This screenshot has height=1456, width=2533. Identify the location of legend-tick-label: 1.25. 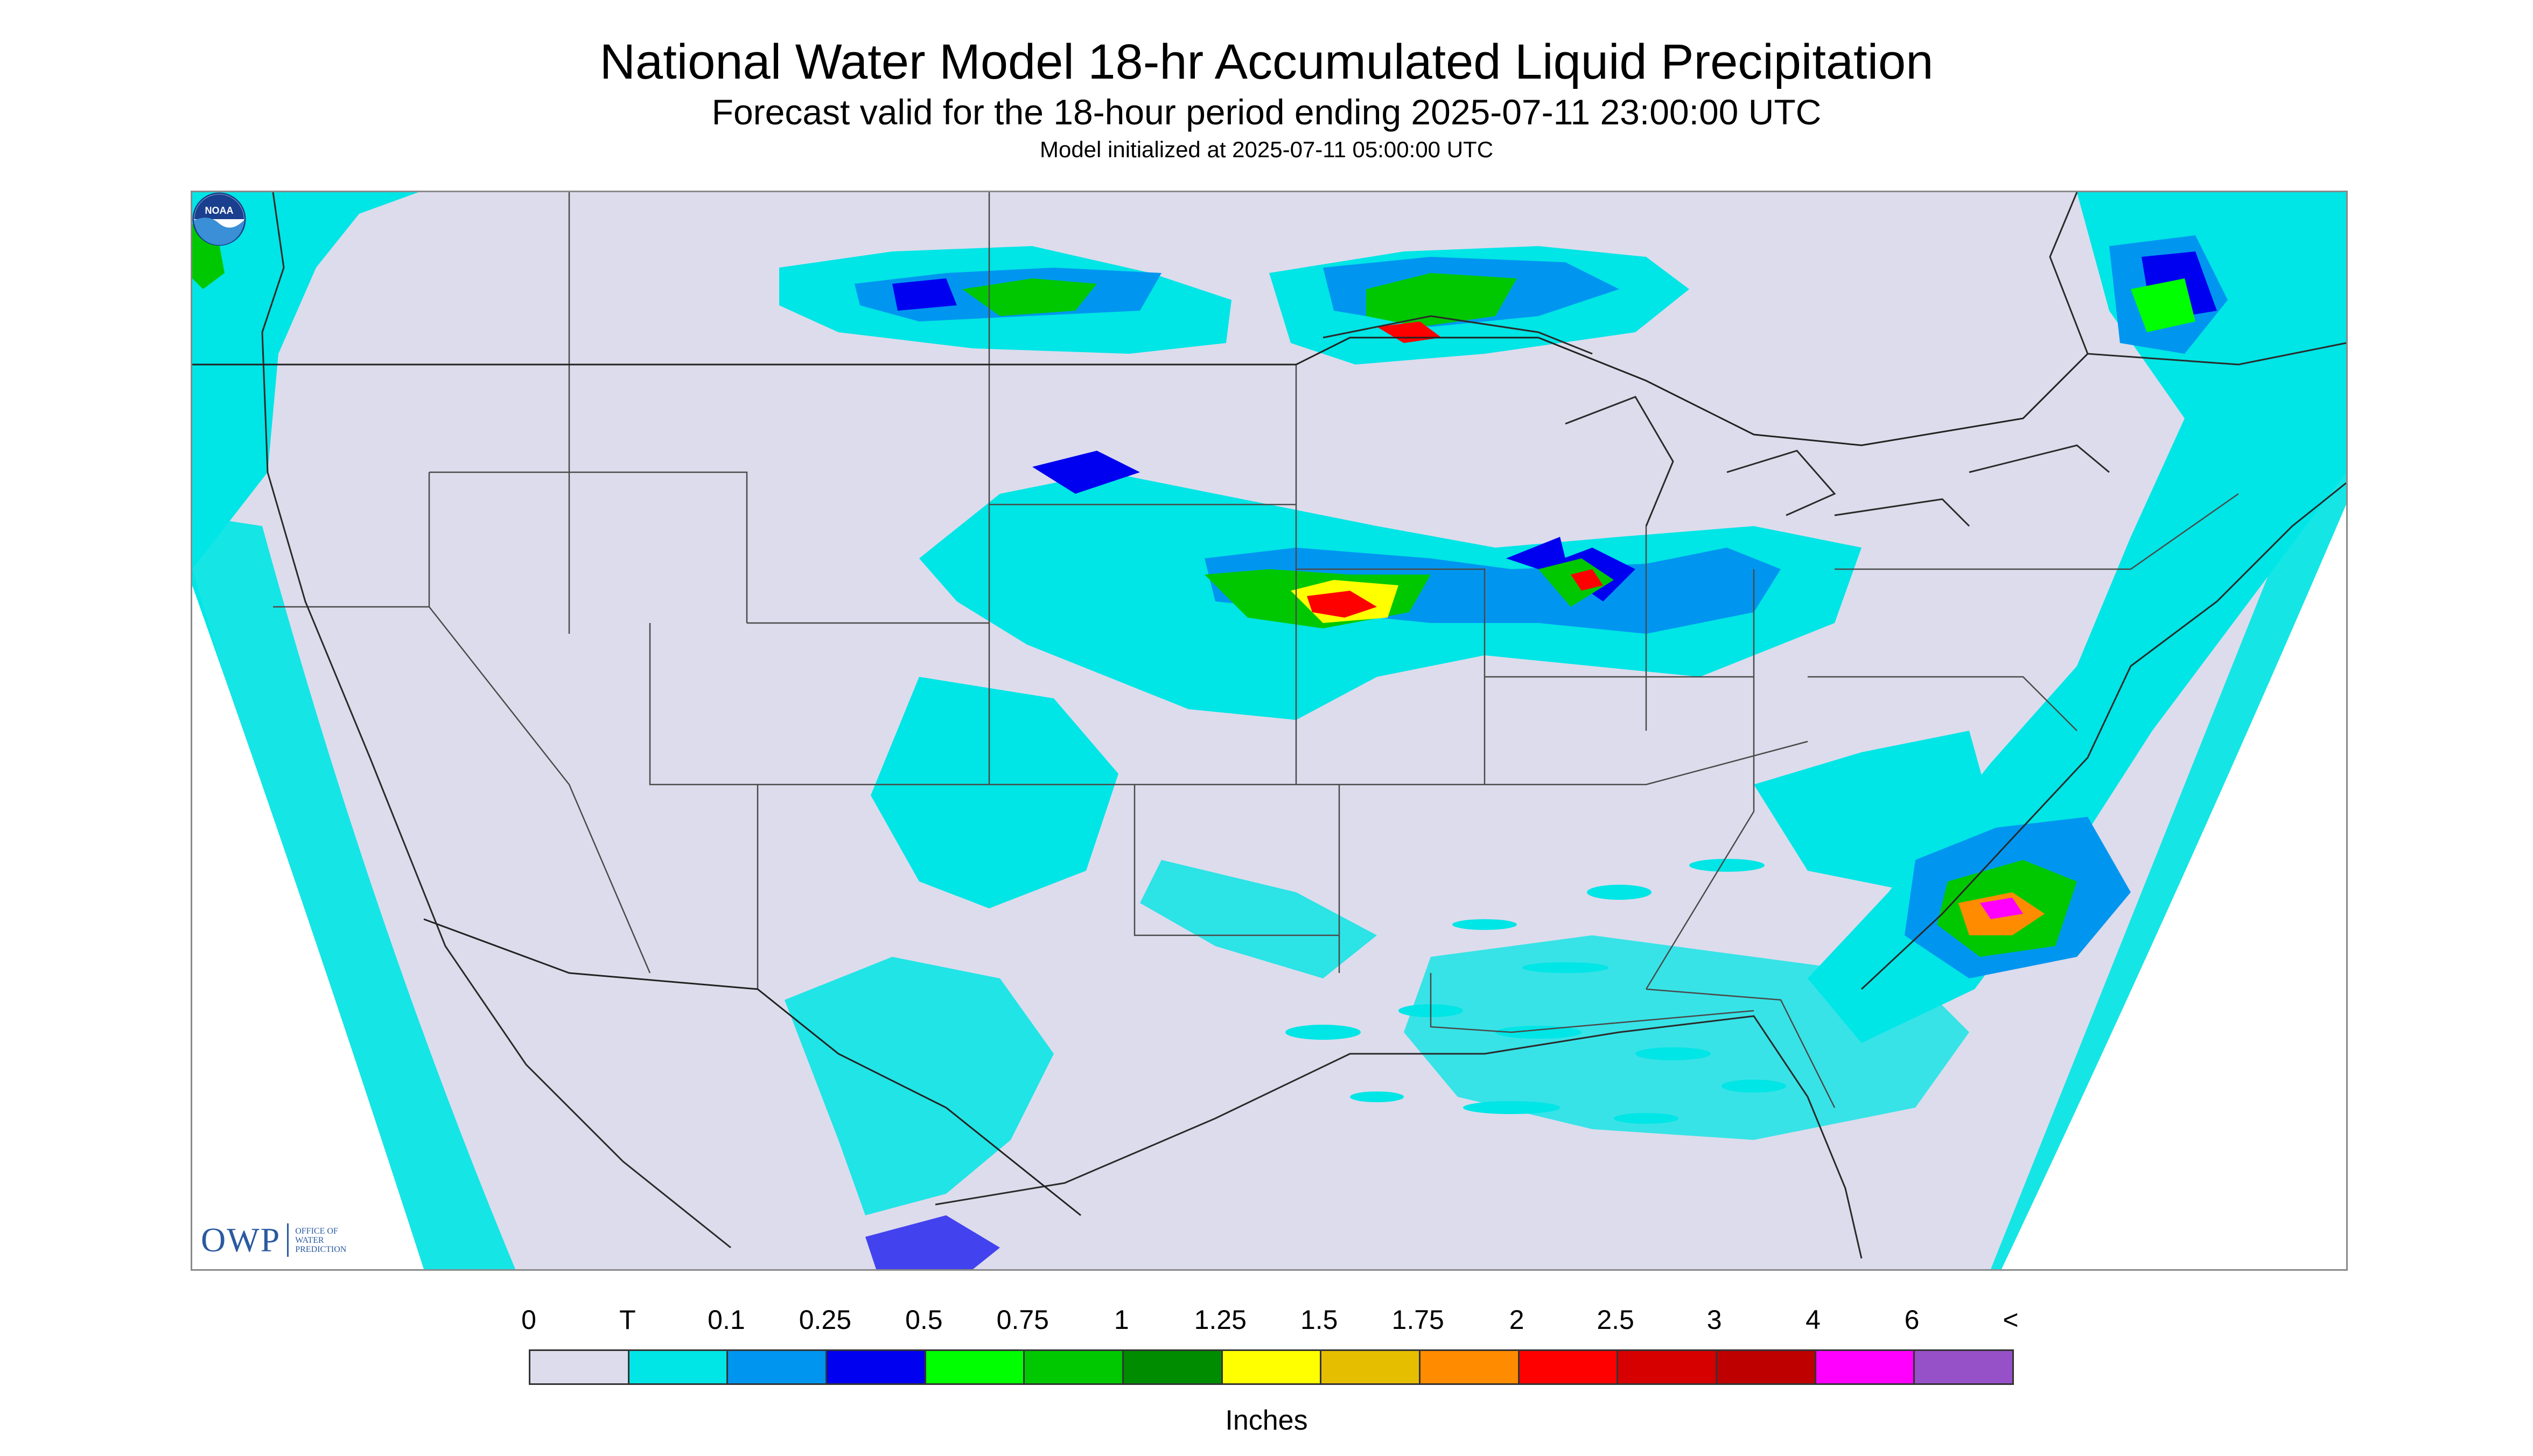
(1220, 1320).